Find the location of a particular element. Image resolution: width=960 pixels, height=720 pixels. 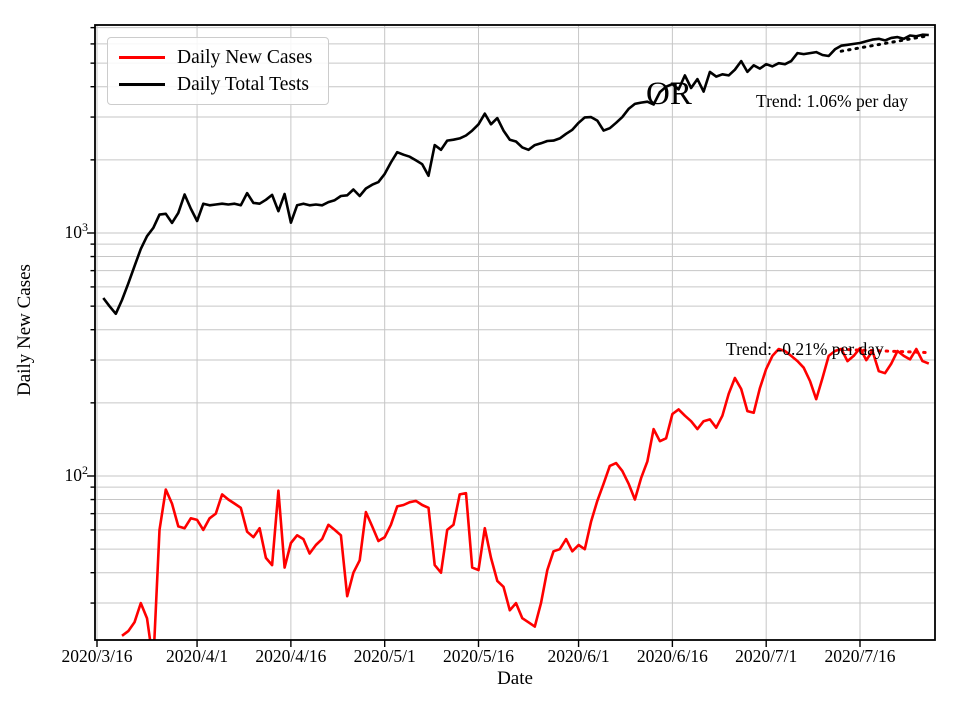

x-tick-label: 2020/4/16 is located at coordinates (291, 656).